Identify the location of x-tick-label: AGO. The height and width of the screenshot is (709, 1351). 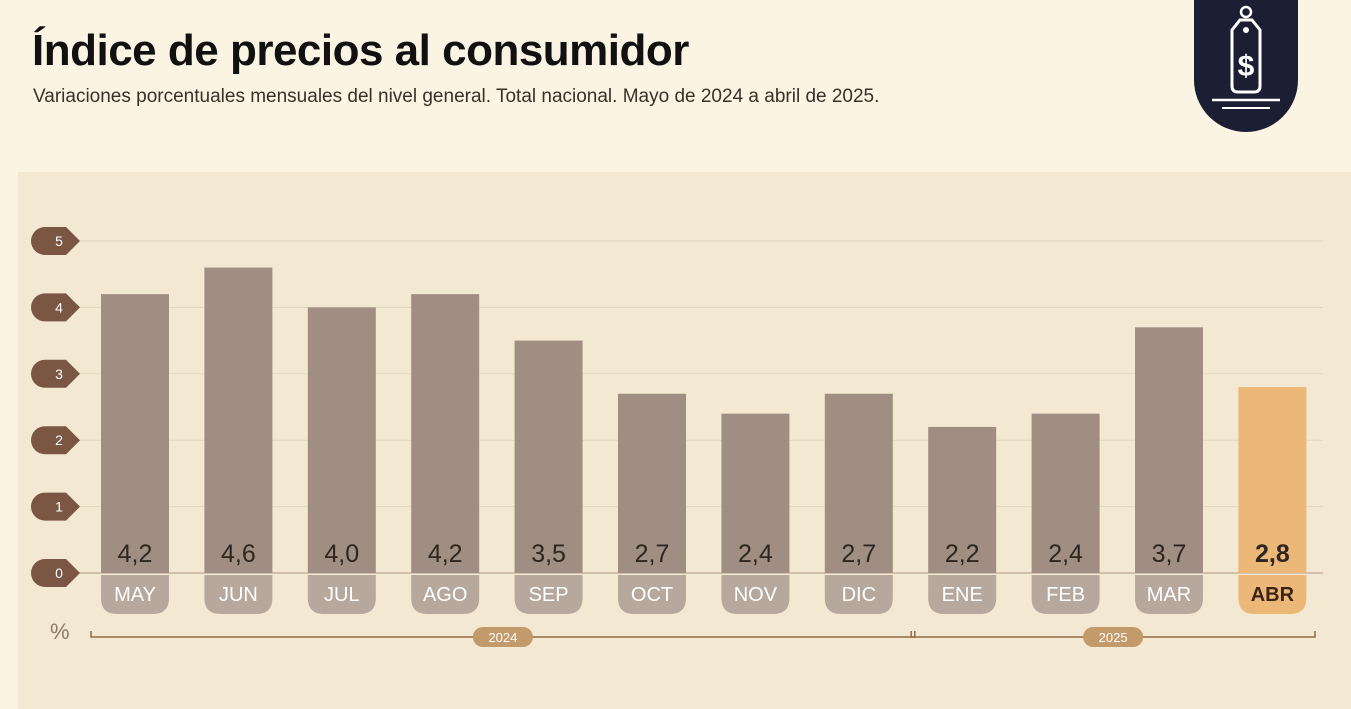
(445, 595).